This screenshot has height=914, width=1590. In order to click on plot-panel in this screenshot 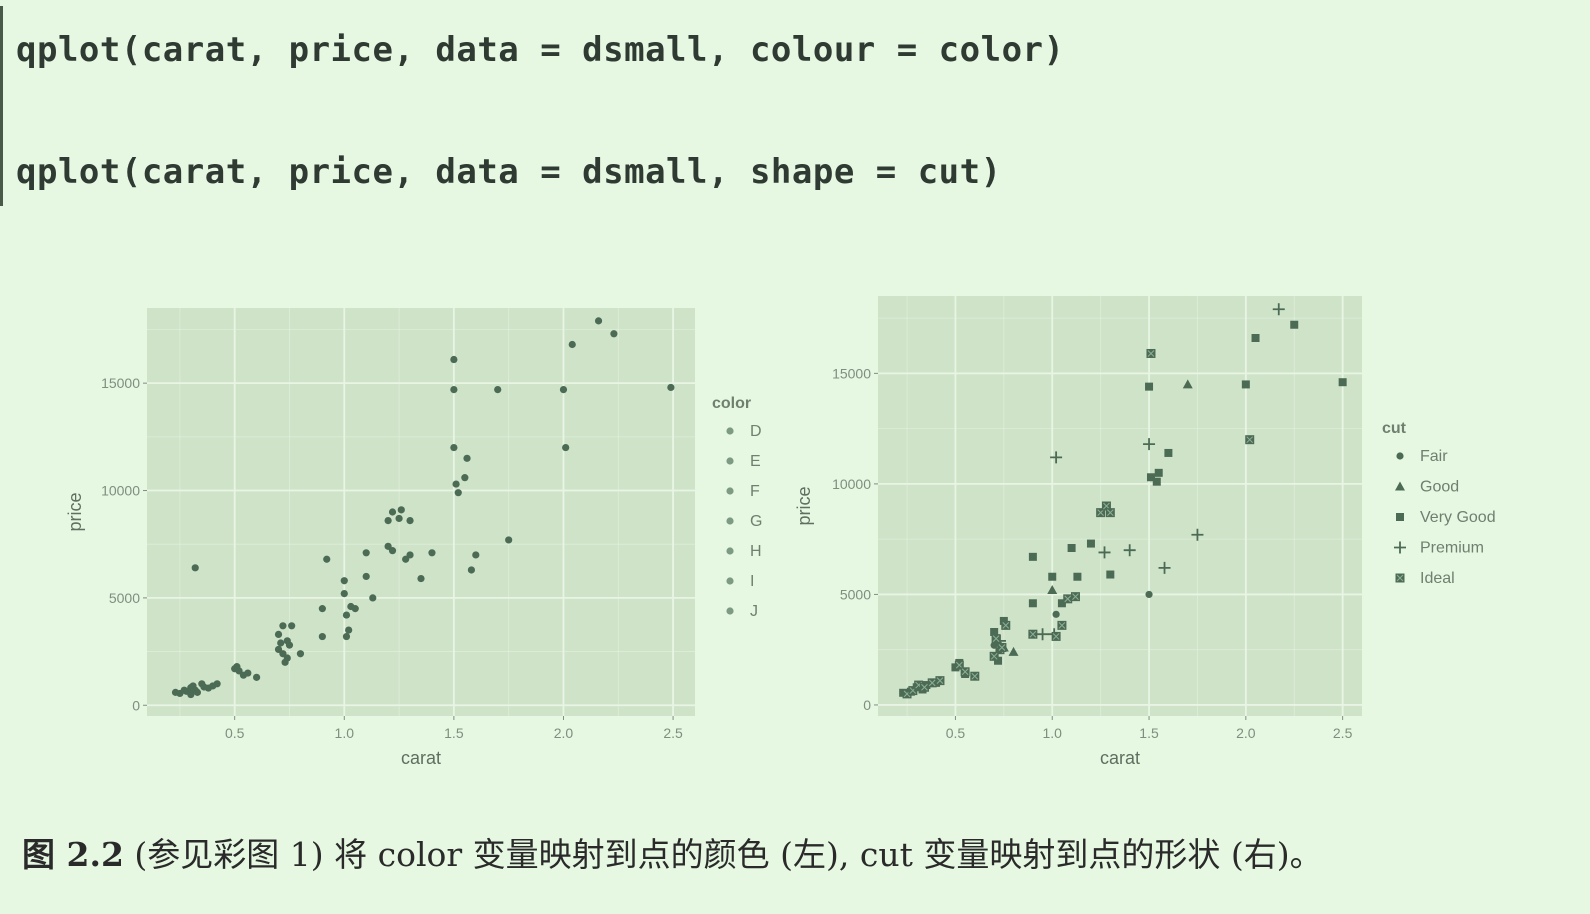, I will do `click(1120, 506)`.